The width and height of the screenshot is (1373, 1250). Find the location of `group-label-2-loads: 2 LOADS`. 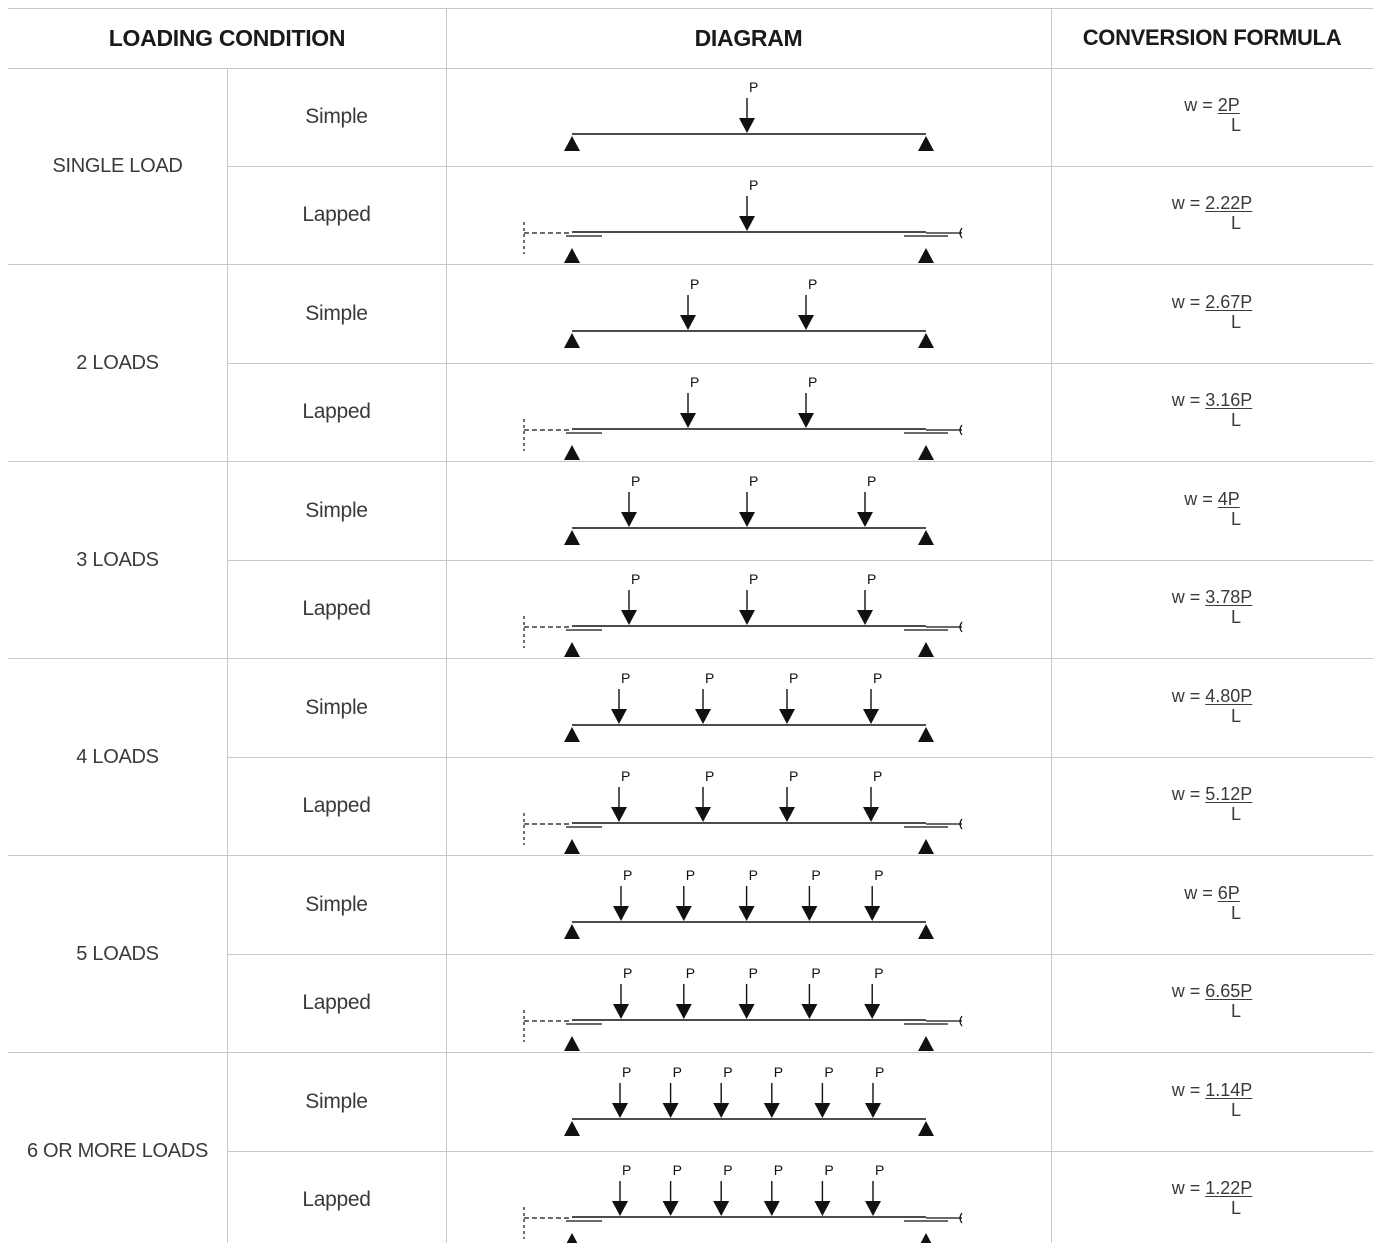

group-label-2-loads: 2 LOADS is located at coordinates (117, 363).